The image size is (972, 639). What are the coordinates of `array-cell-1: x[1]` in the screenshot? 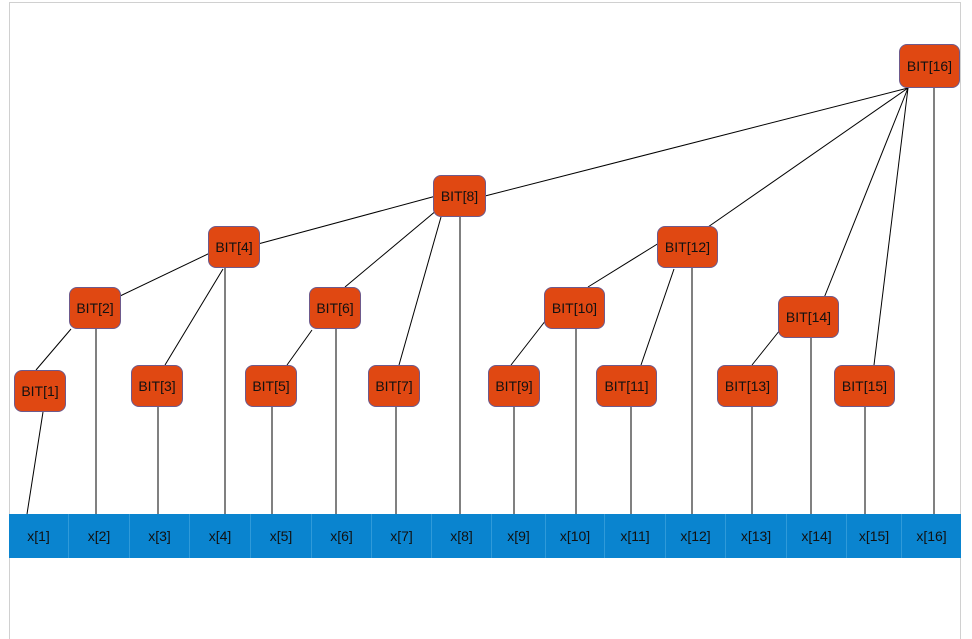 It's located at (38, 536).